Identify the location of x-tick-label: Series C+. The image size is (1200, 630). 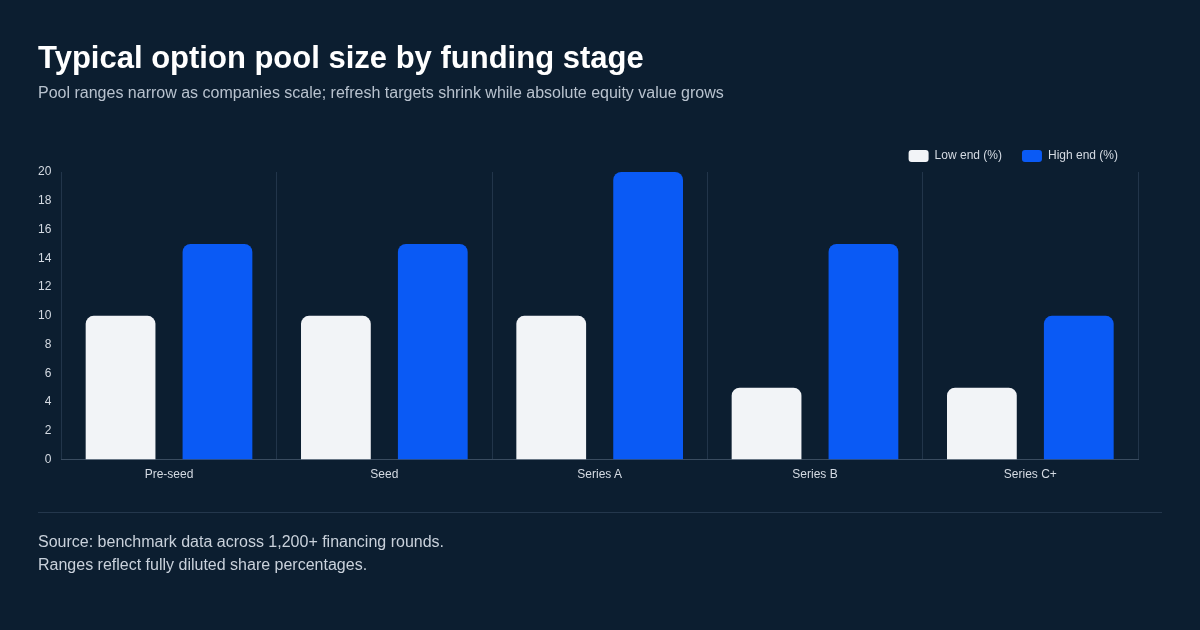
(1030, 474).